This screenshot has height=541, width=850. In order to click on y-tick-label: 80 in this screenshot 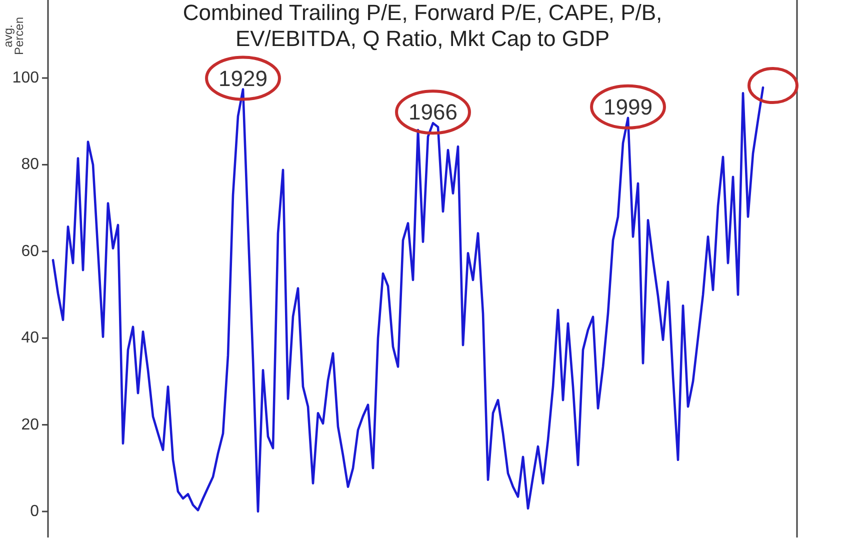, I will do `click(30, 165)`.